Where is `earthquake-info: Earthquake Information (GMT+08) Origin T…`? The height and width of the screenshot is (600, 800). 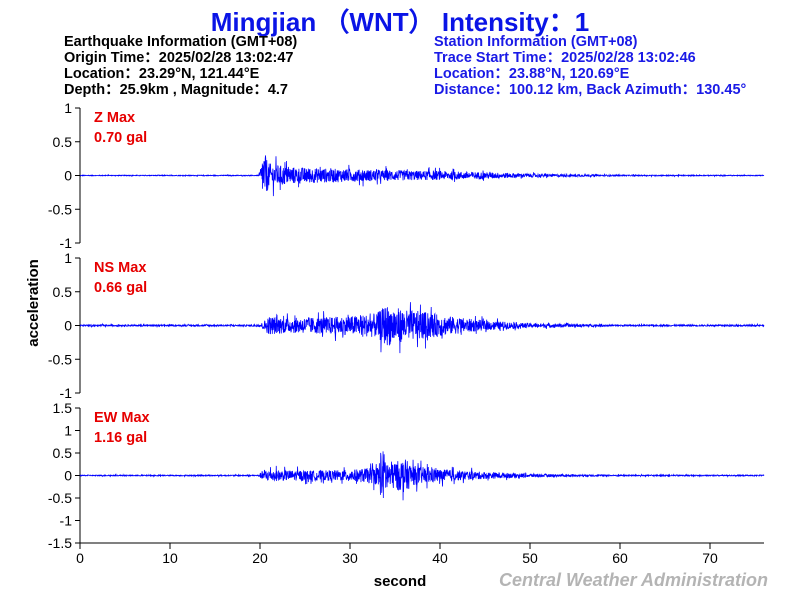
earthquake-info: Earthquake Information (GMT+08) Origin T… is located at coordinates (180, 66).